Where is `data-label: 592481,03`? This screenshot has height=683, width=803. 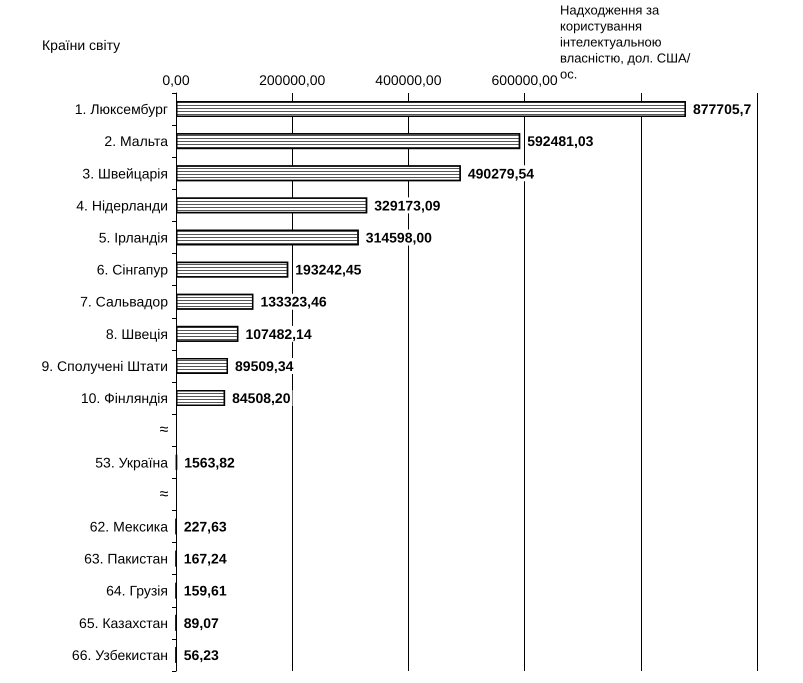
data-label: 592481,03 is located at coordinates (560, 141).